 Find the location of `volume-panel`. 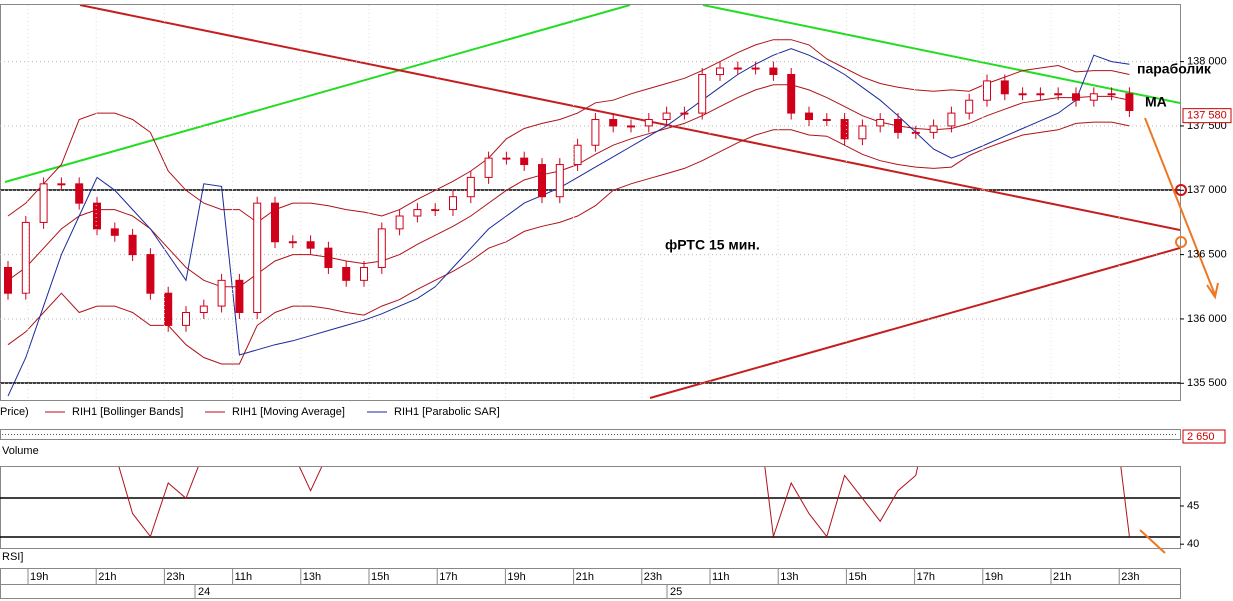

volume-panel is located at coordinates (590, 434).